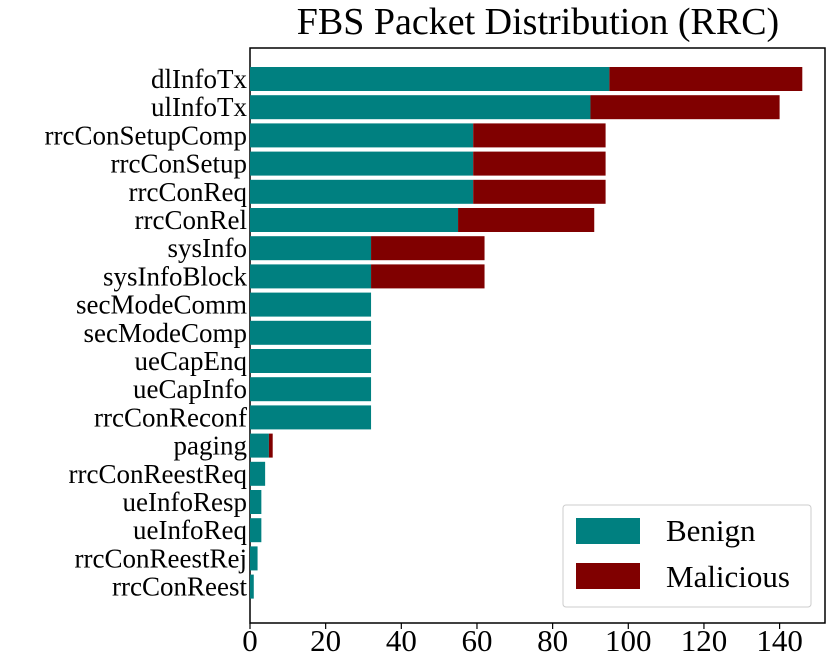  I want to click on bar-sec-mode-comm-benign, so click(311, 304).